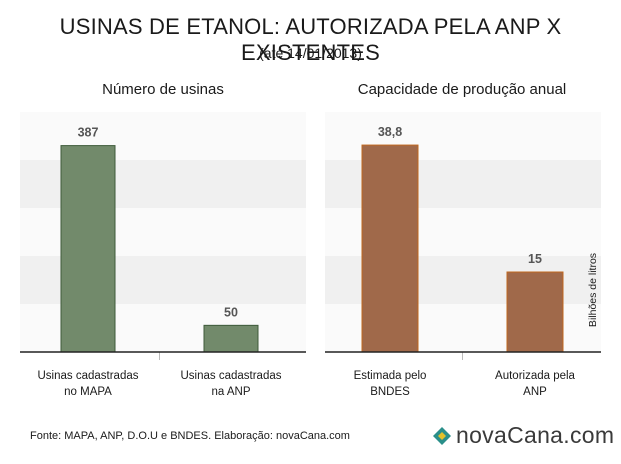 The height and width of the screenshot is (464, 621). I want to click on data-label: 387, so click(88, 133).